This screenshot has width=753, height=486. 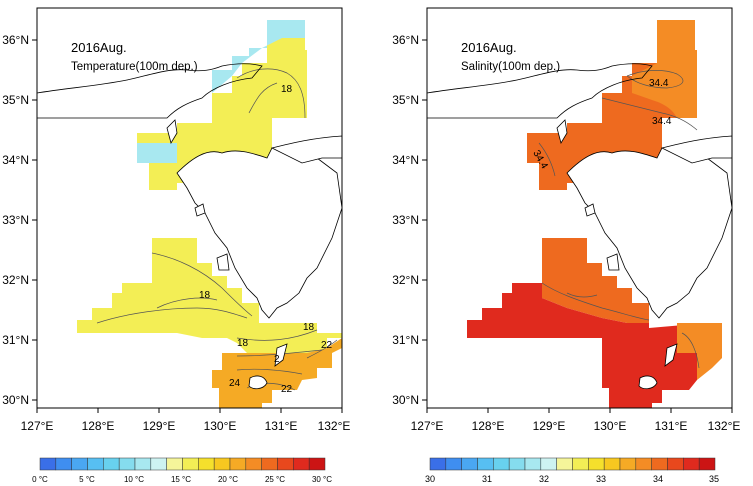 I want to click on temperature-colorbar-labels: 0 °C 5 °C 10 °C 15 °C 20 °C 25 °C 30 °C, so click(x=182, y=479).